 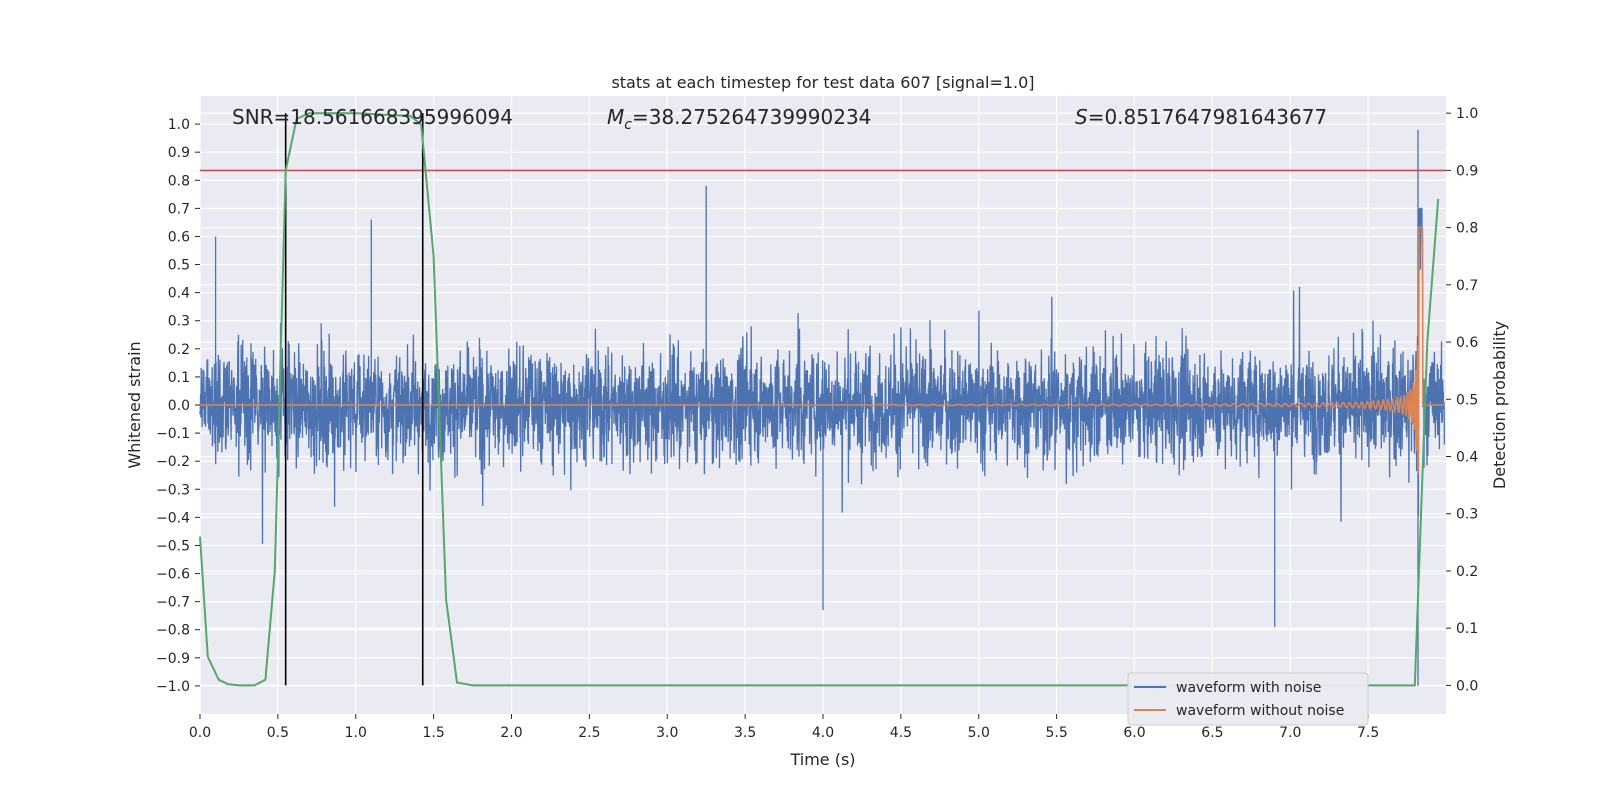 I want to click on y-left-tick-label: −0.8, so click(x=173, y=631).